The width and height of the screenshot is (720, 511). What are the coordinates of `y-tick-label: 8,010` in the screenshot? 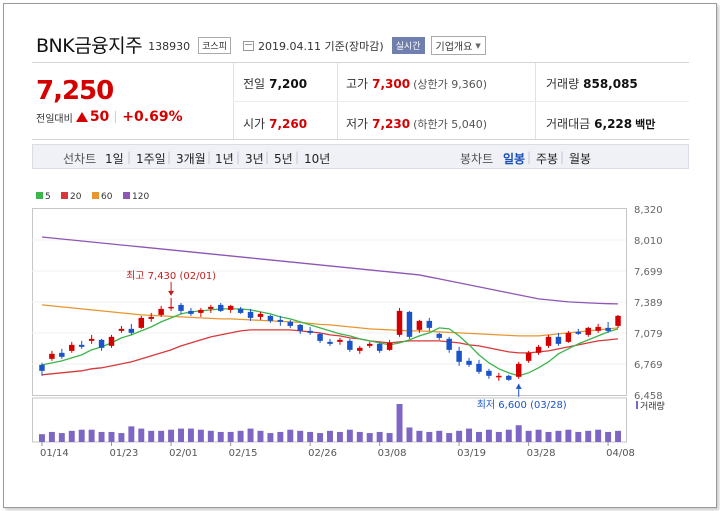 It's located at (648, 241).